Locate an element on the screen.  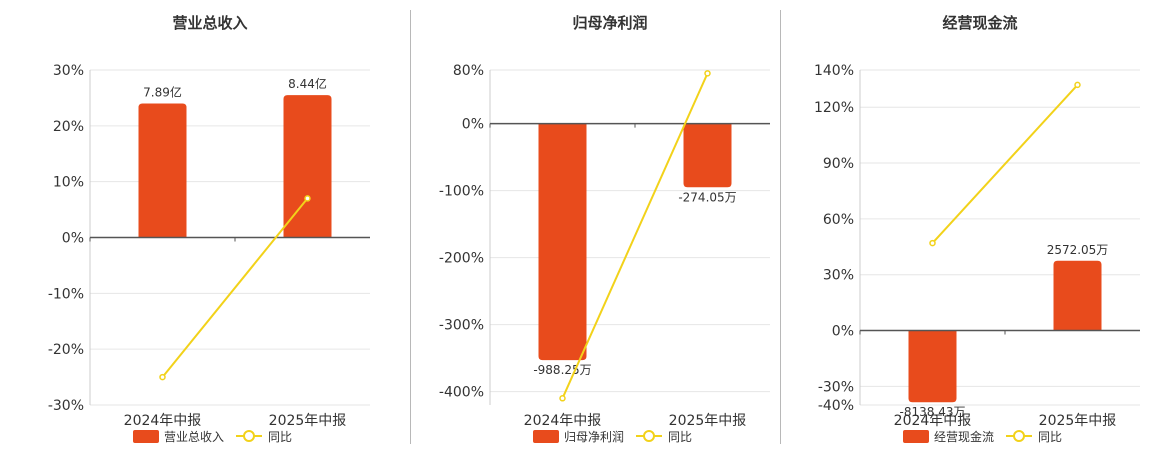
chart-title: 营业总收入 is located at coordinates (209, 23).